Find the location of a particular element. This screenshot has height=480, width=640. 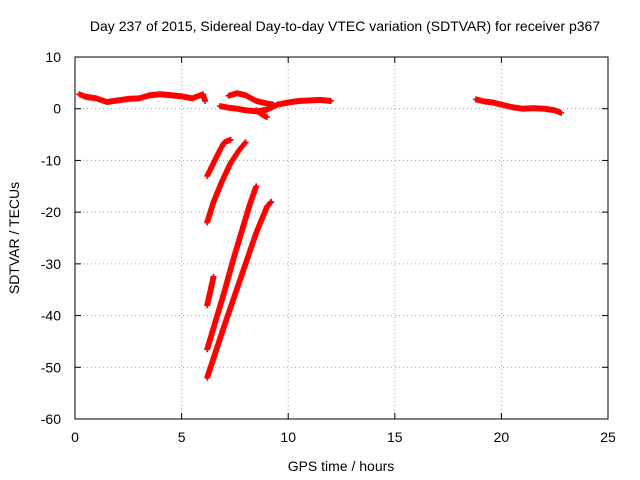

y-tick-label: -30 is located at coordinates (51, 264).